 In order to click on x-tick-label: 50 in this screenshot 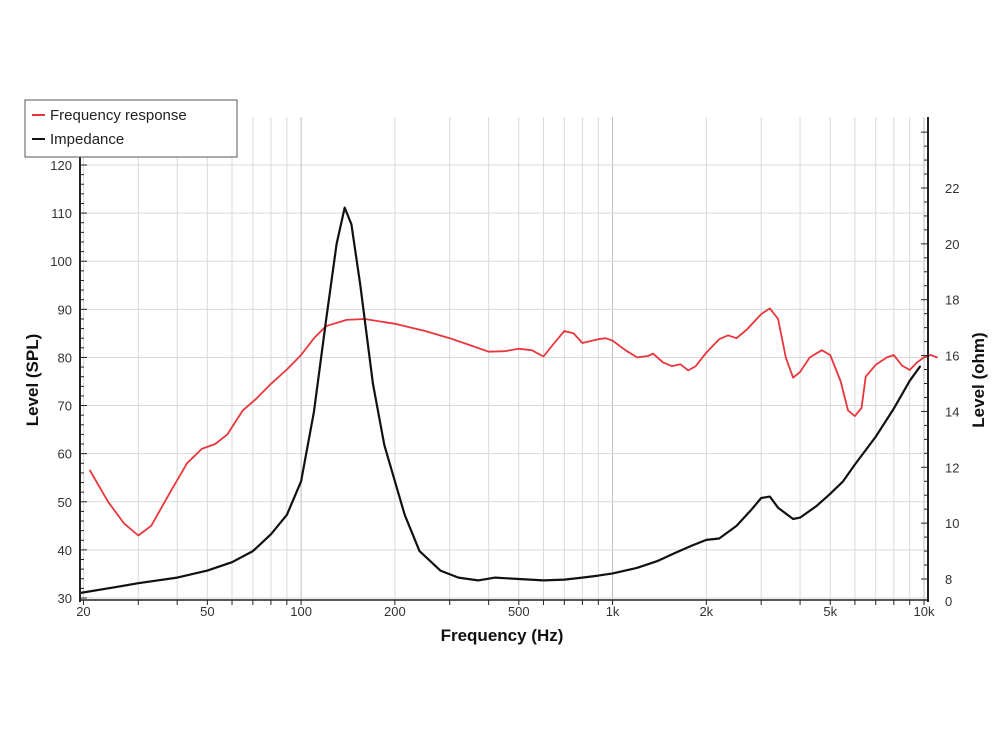, I will do `click(207, 611)`.